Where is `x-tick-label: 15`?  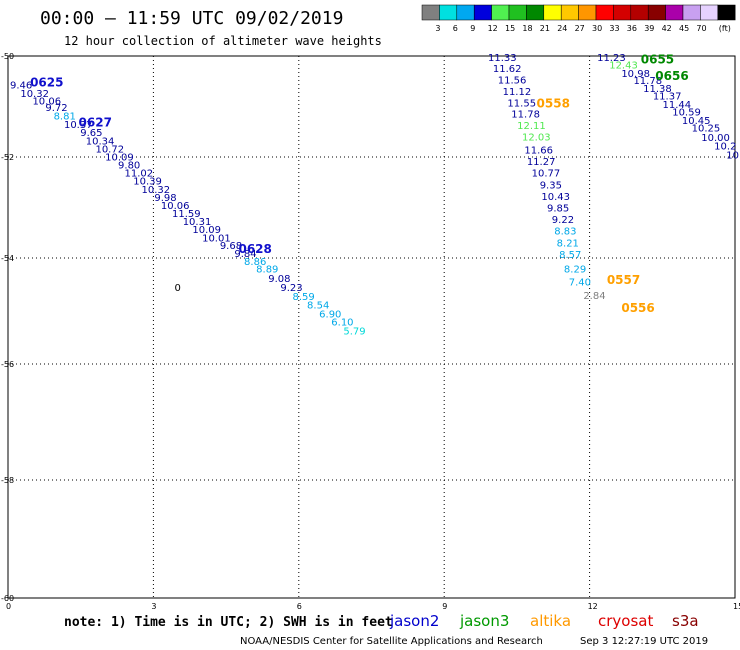
x-tick-label: 15 is located at coordinates (736, 606).